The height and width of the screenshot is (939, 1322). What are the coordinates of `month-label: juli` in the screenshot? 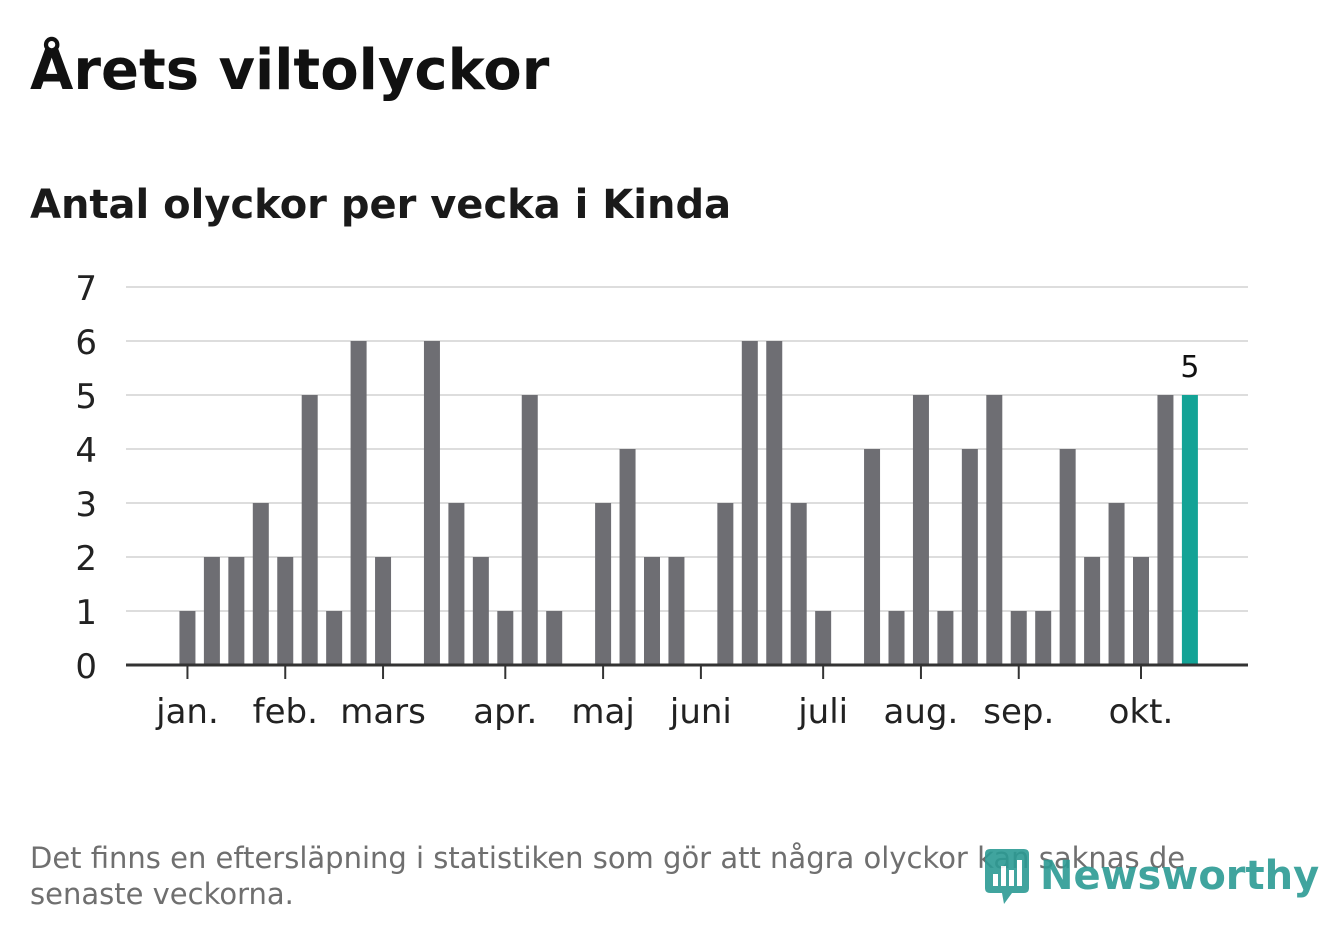 It's located at (822, 712).